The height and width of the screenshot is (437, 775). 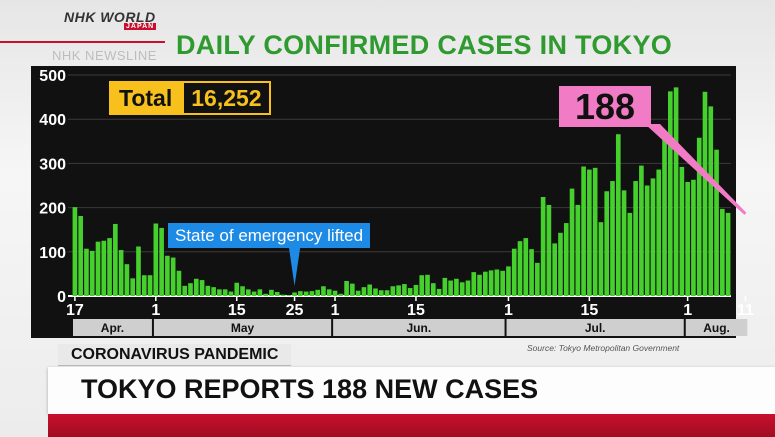 I want to click on x-tick-label: 17, so click(x=75, y=310).